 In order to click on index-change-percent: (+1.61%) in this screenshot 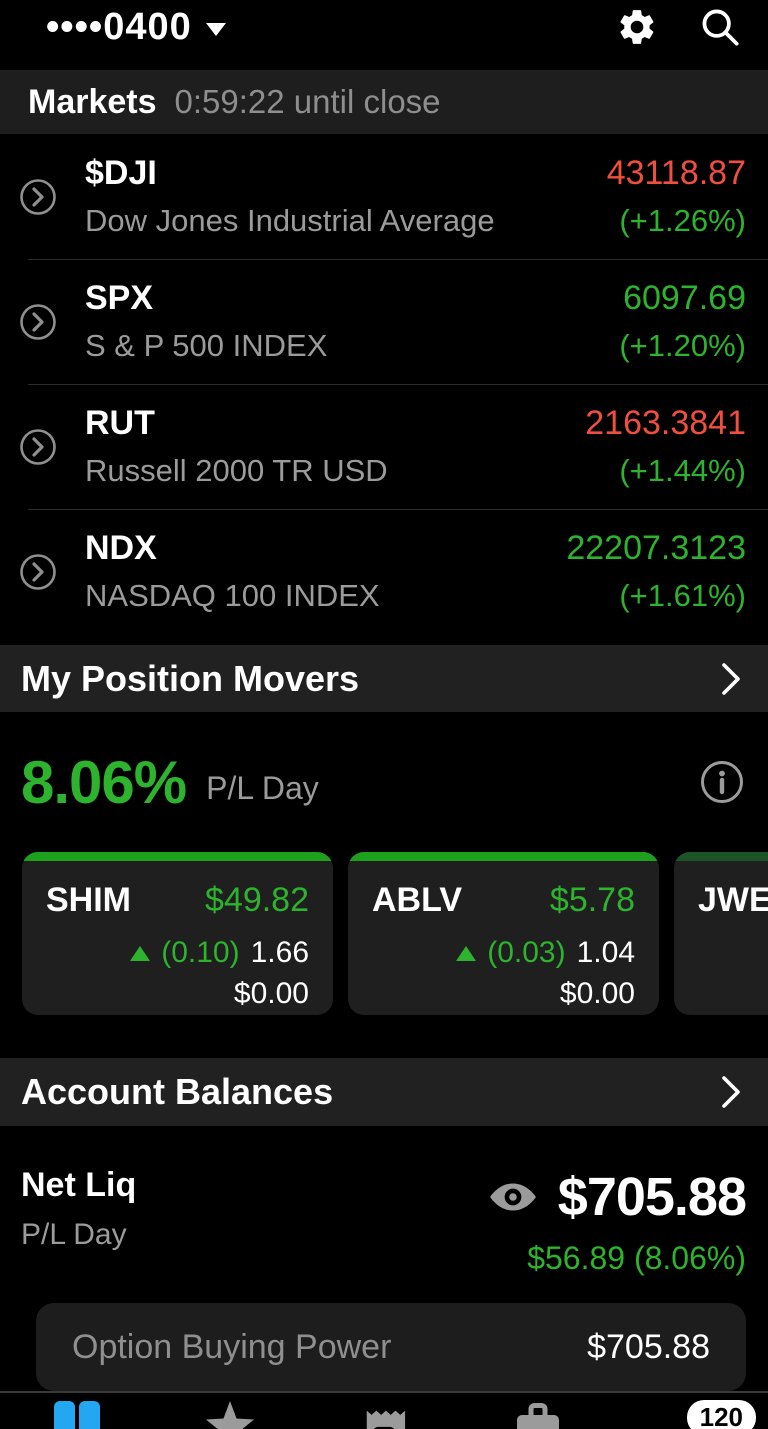, I will do `click(682, 595)`.